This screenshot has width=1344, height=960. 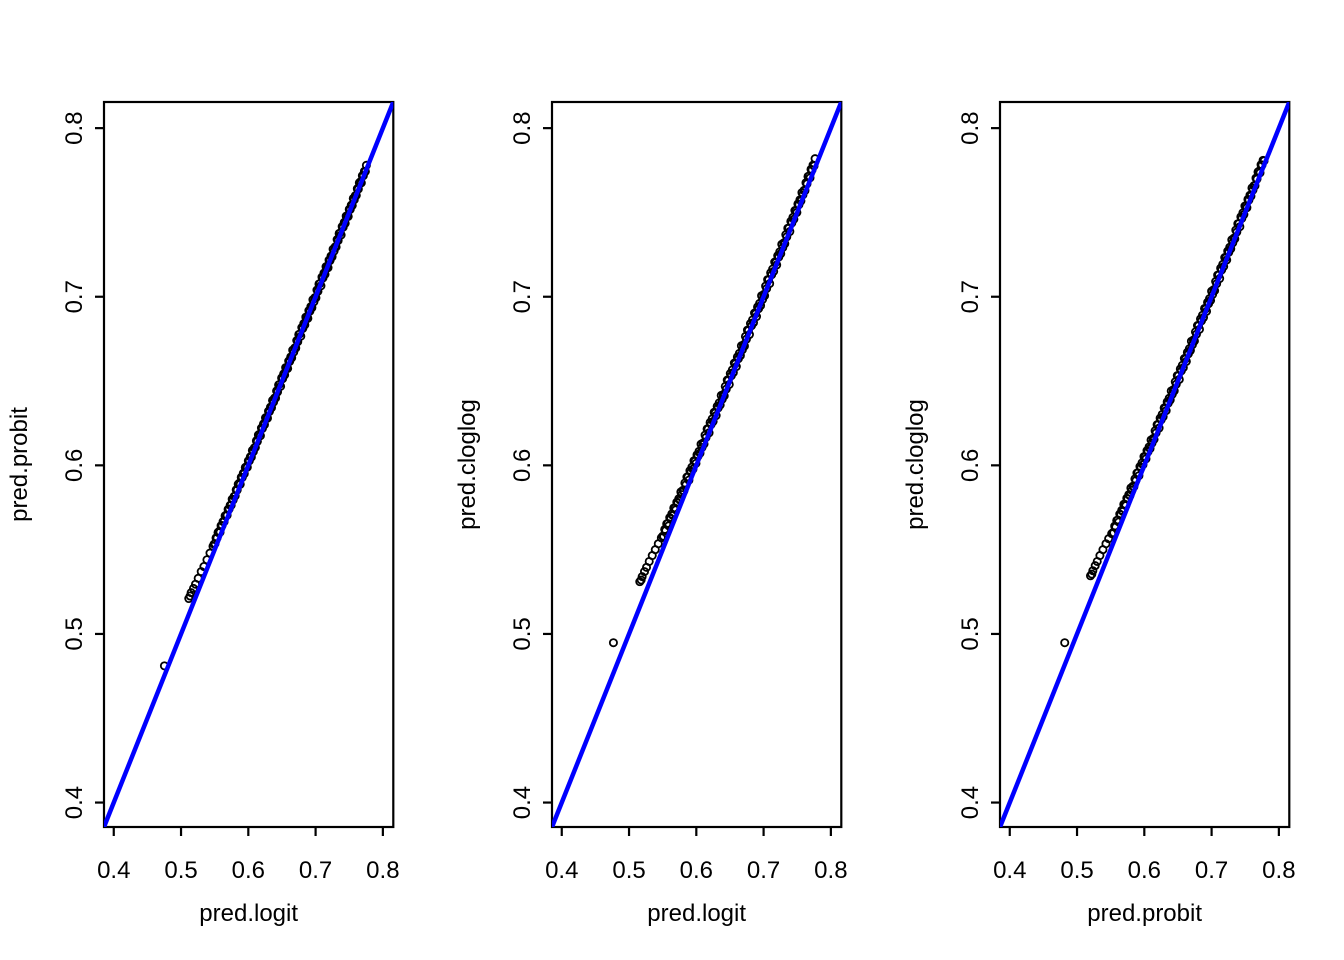 I want to click on y-axis-title: pred.probit, so click(x=19, y=464).